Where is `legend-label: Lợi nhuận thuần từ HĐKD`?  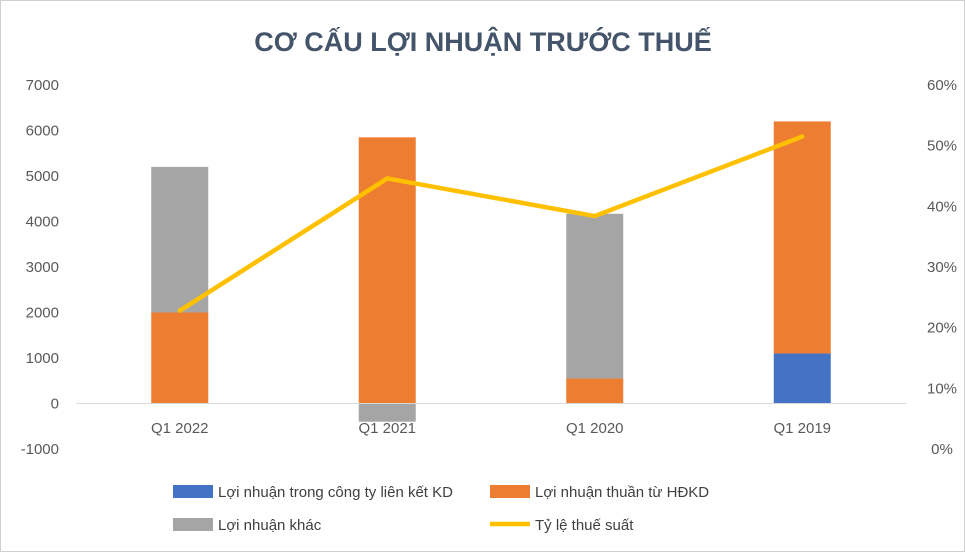
legend-label: Lợi nhuận thuần từ HĐKD is located at coordinates (622, 492).